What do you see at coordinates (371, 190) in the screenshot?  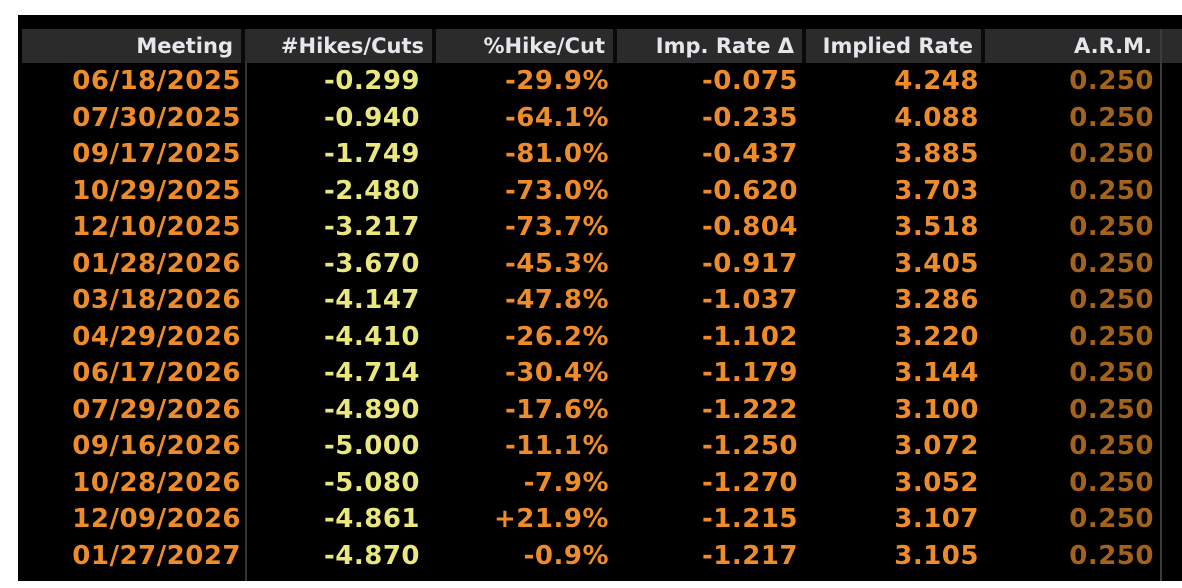 I see `cell-hikes_cuts: -2.480` at bounding box center [371, 190].